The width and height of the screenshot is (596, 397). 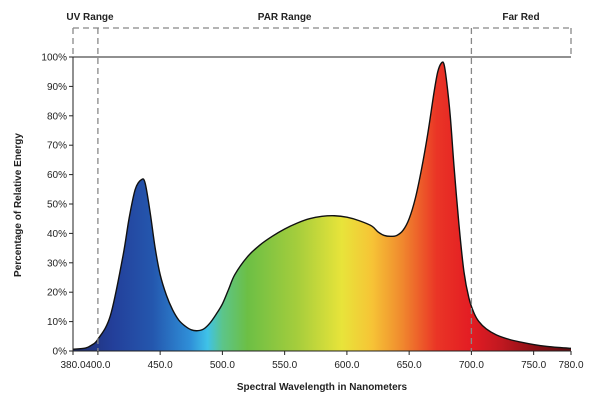 What do you see at coordinates (57, 263) in the screenshot?
I see `y-tick-label: 30%` at bounding box center [57, 263].